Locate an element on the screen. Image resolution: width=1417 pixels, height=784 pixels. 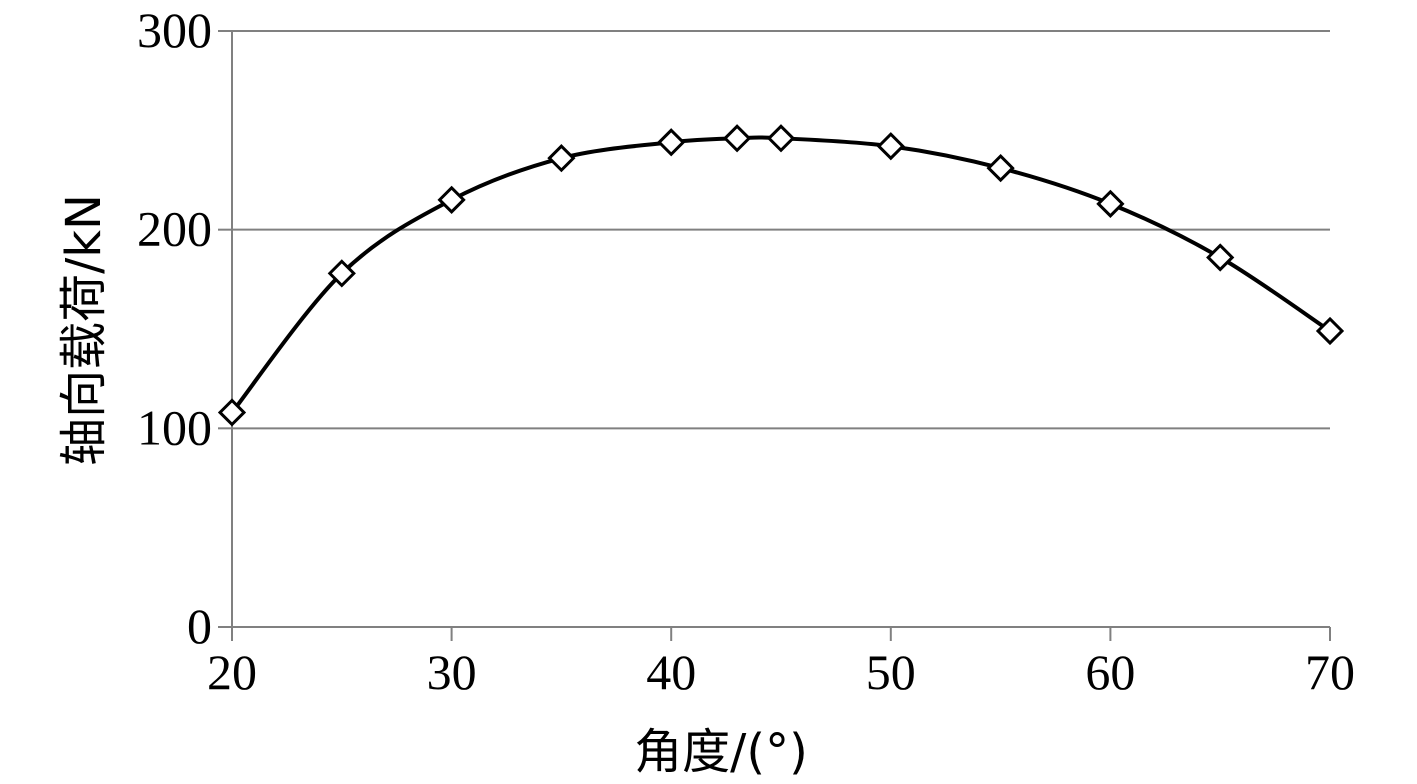
x-tick-label-60: 60 is located at coordinates (1110, 672).